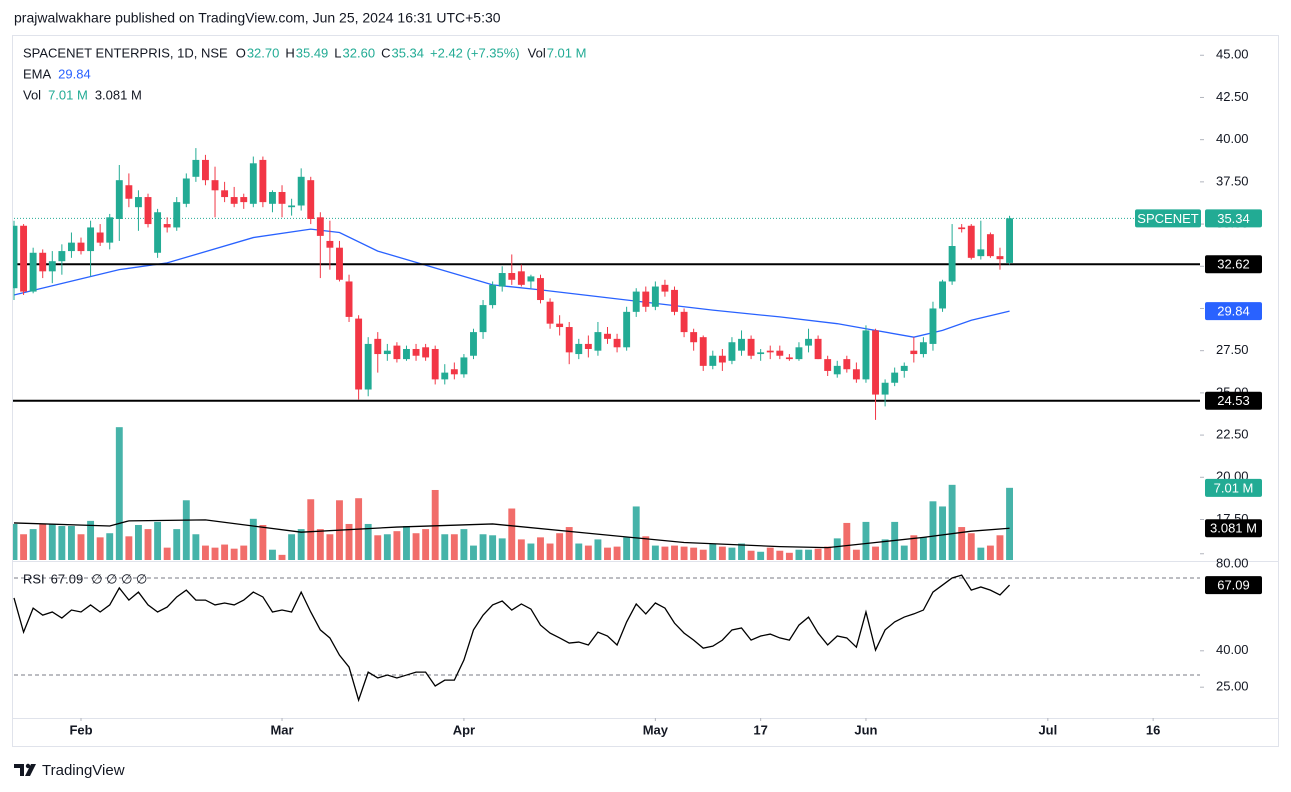 The height and width of the screenshot is (792, 1291). I want to click on x-tick-label: Feb, so click(80, 729).